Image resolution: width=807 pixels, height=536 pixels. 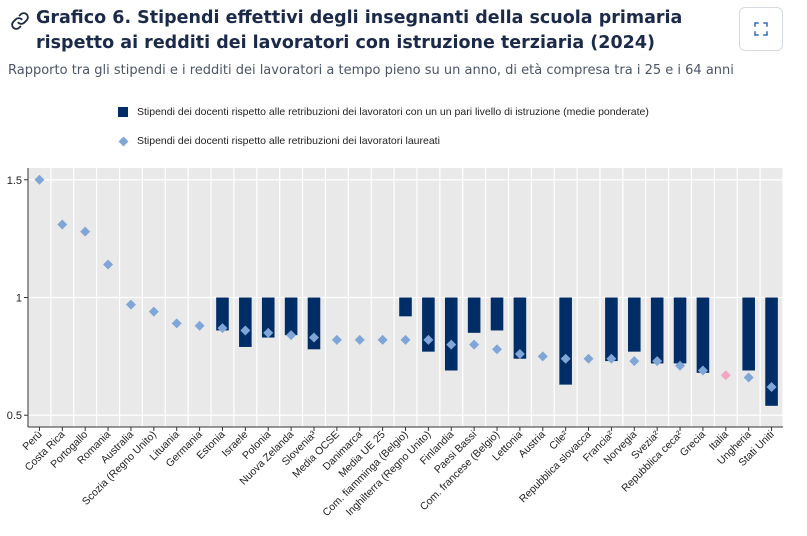 What do you see at coordinates (14, 416) in the screenshot?
I see `y-tick-label: 0.5` at bounding box center [14, 416].